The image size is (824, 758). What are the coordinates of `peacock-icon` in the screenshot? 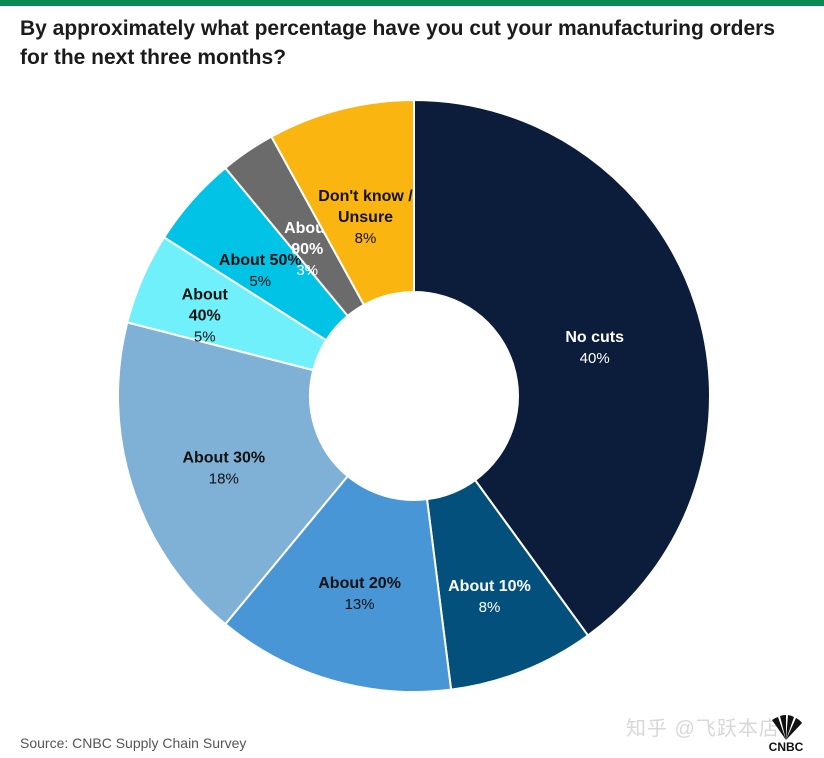 It's located at (787, 727).